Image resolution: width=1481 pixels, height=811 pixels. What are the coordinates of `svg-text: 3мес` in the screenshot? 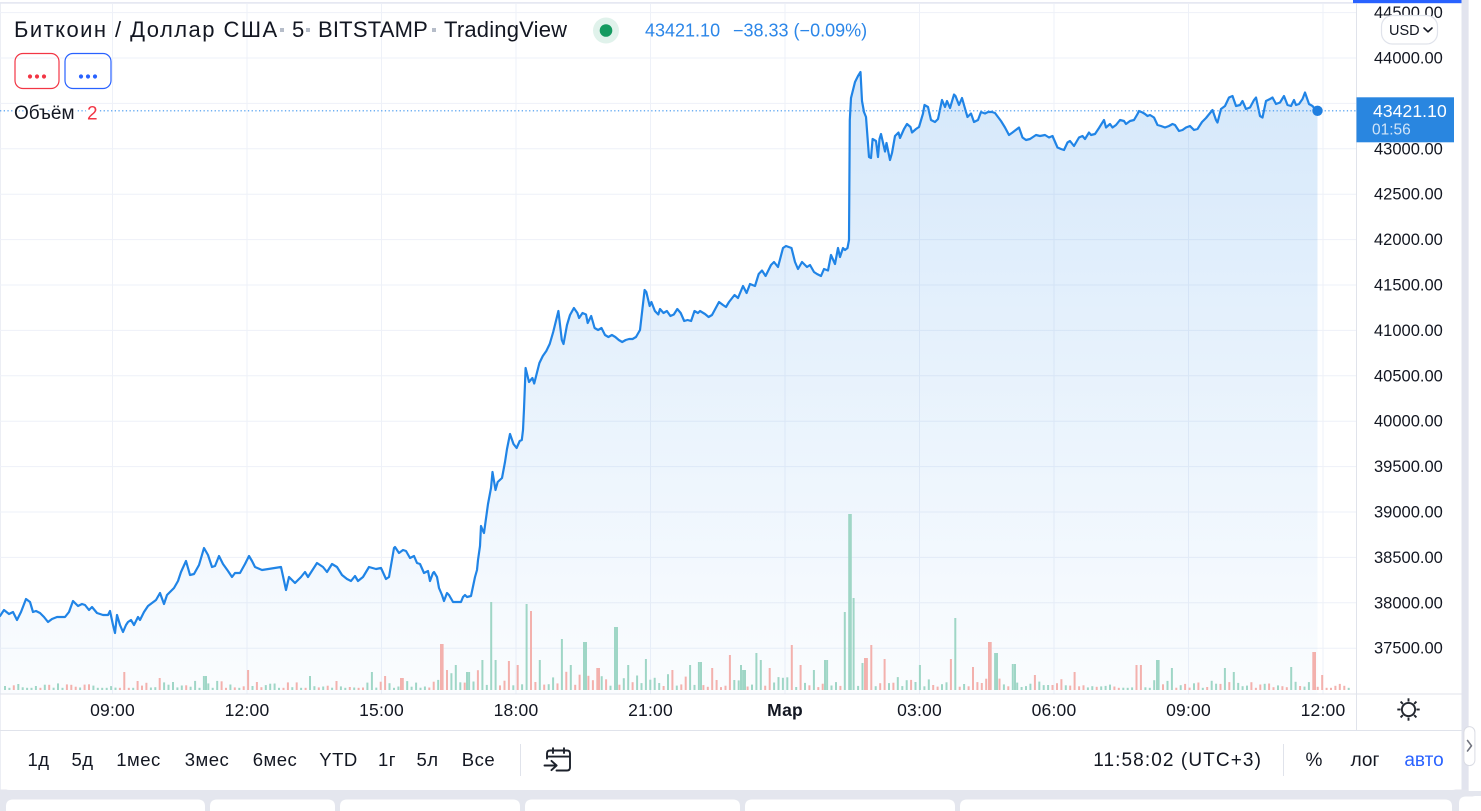 It's located at (207, 759).